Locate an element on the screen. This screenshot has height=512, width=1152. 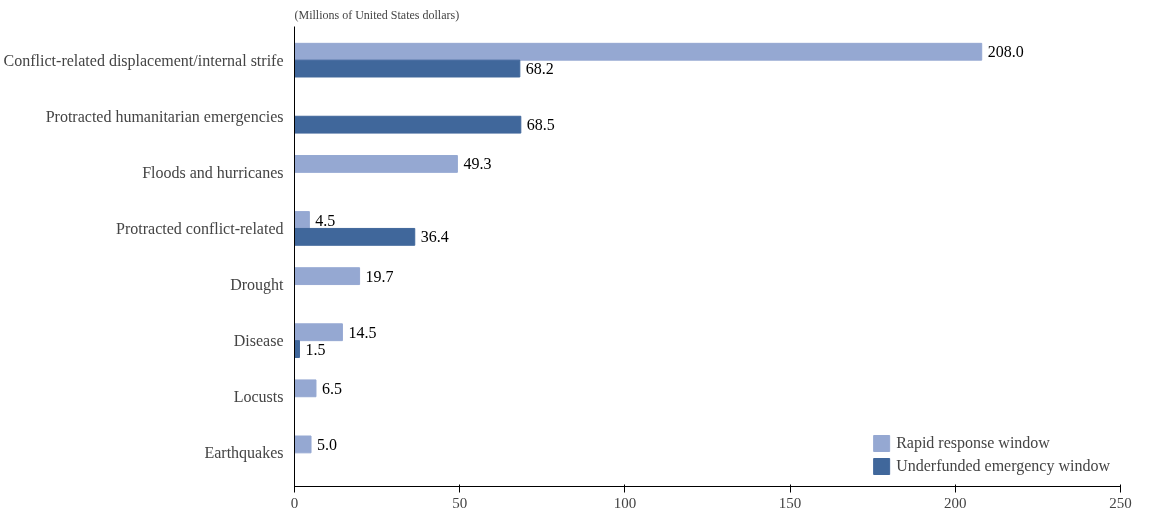
legend-label: Underfunded emergency window is located at coordinates (1003, 466).